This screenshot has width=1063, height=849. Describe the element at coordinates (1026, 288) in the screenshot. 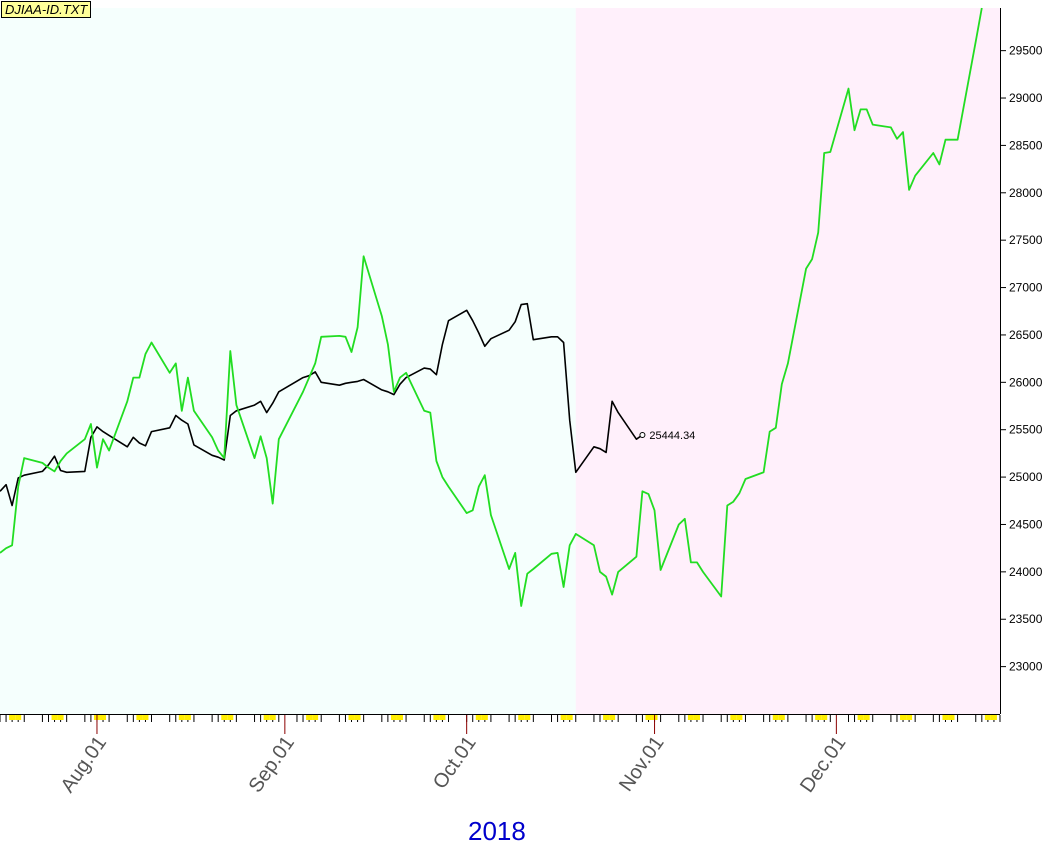

I see `y-tick-label: 27000` at that location.